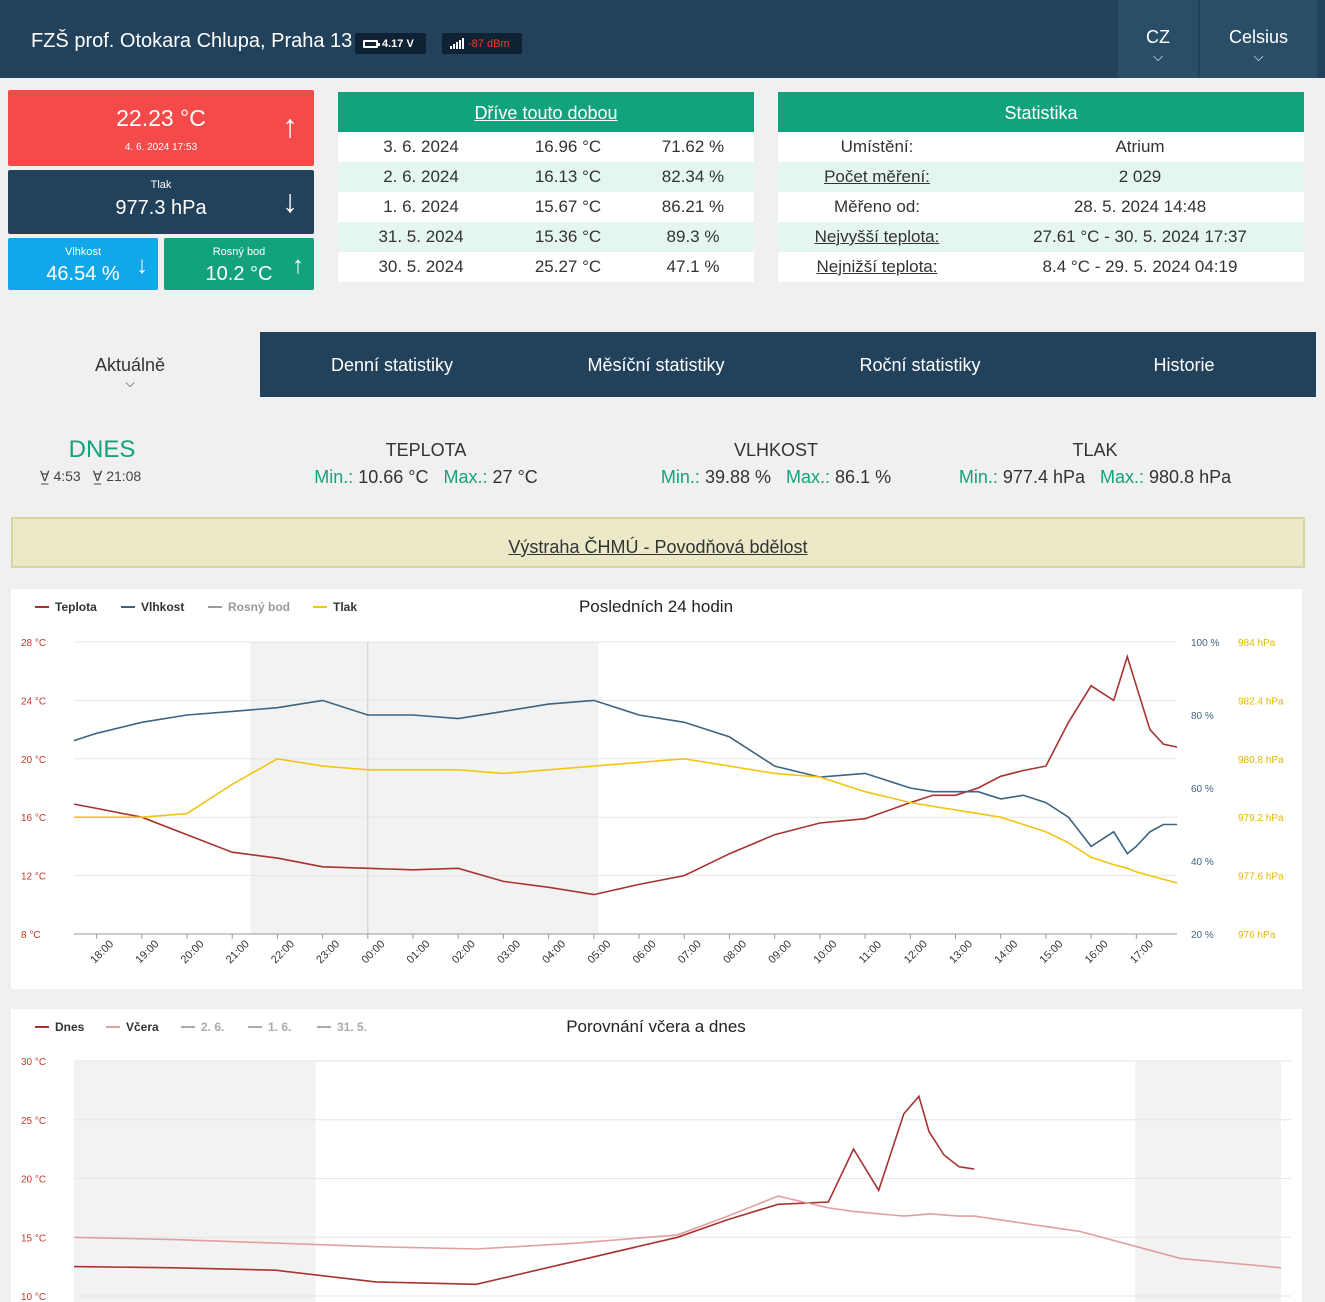 The height and width of the screenshot is (1302, 1325). What do you see at coordinates (1184, 365) in the screenshot?
I see `tab-historie: Historie` at bounding box center [1184, 365].